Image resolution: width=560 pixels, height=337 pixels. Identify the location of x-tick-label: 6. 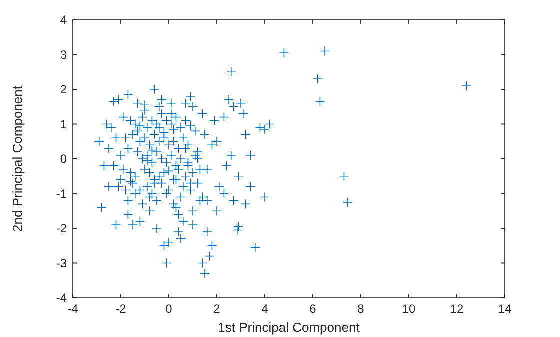
(313, 309).